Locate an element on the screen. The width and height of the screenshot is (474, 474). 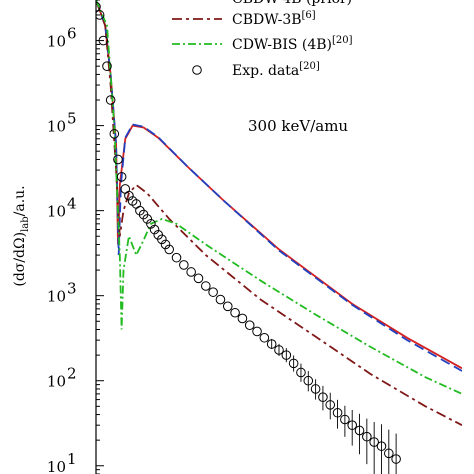
y-tick-exponent: 1 is located at coordinates (72, 459).